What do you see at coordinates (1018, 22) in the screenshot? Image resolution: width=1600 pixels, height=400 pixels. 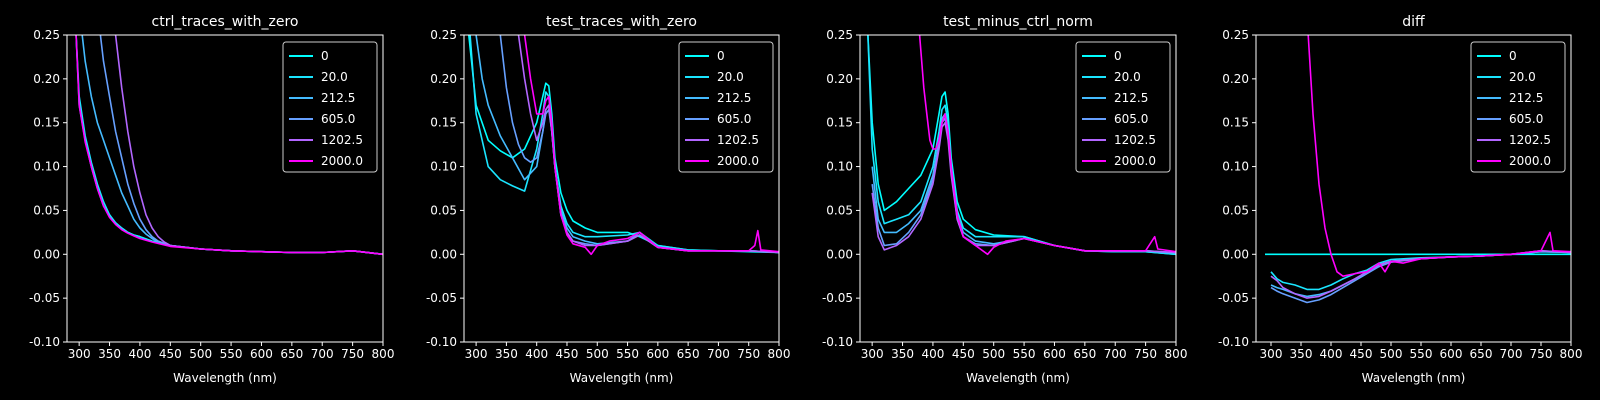 I see `chart-title: test_minus_ctrl_norm` at bounding box center [1018, 22].